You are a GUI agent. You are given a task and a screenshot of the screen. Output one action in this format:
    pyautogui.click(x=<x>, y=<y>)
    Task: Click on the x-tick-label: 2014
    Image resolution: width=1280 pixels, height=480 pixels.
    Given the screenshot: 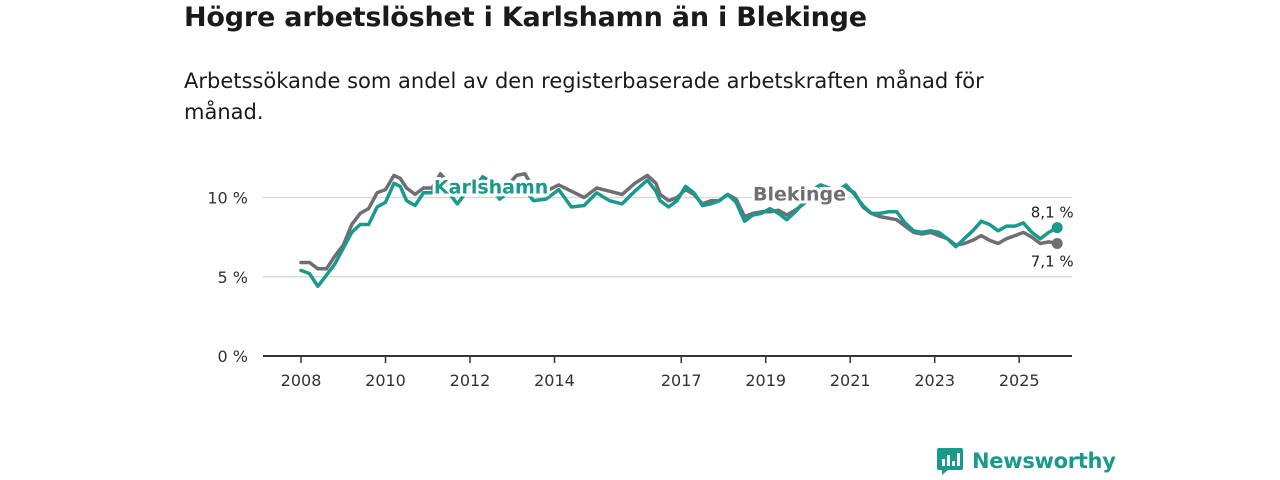 What is the action you would take?
    pyautogui.click(x=554, y=380)
    